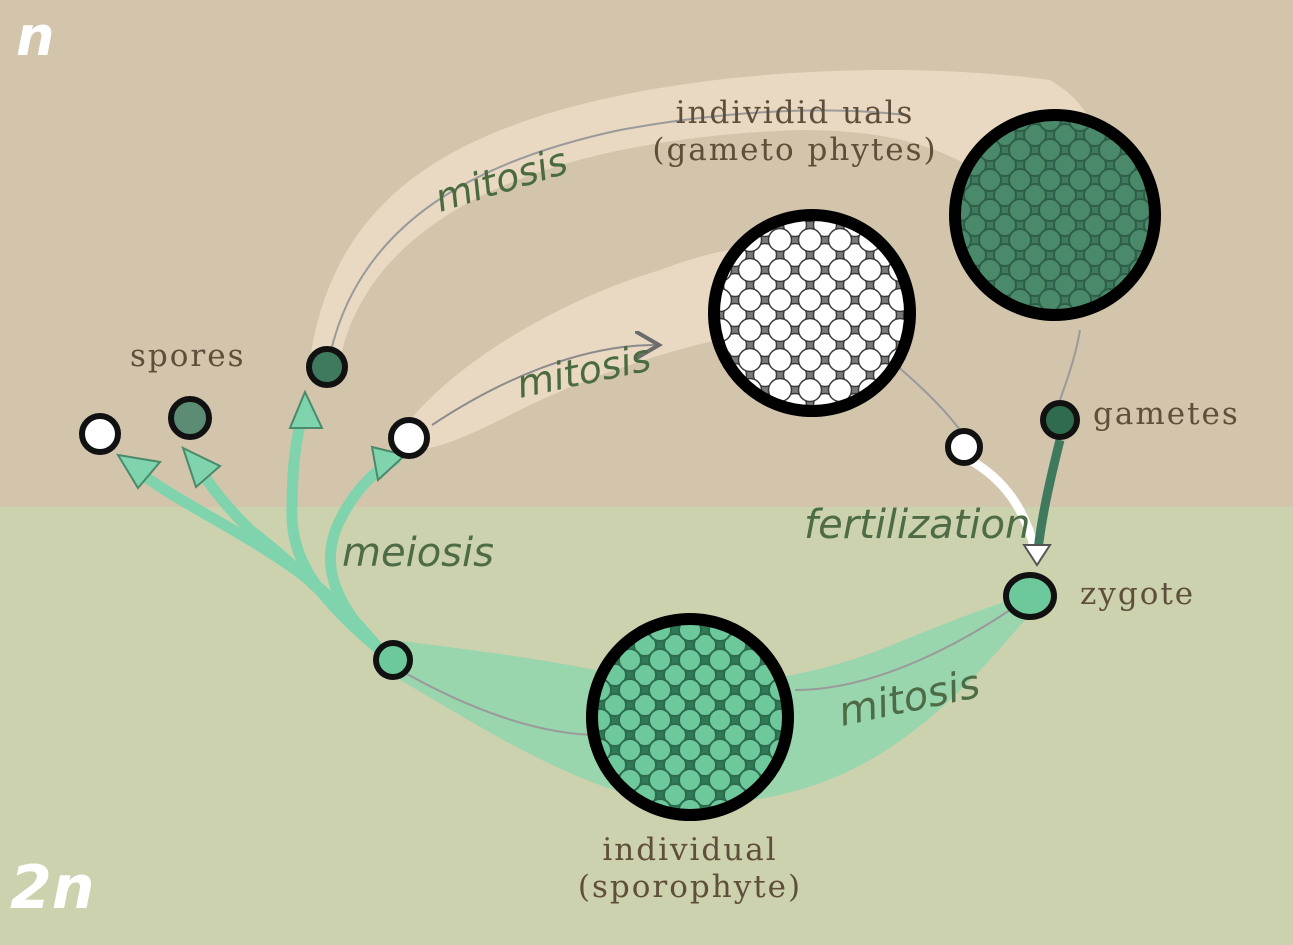 The image size is (1293, 945). I want to click on fertilization-label: fertilization, so click(917, 525).